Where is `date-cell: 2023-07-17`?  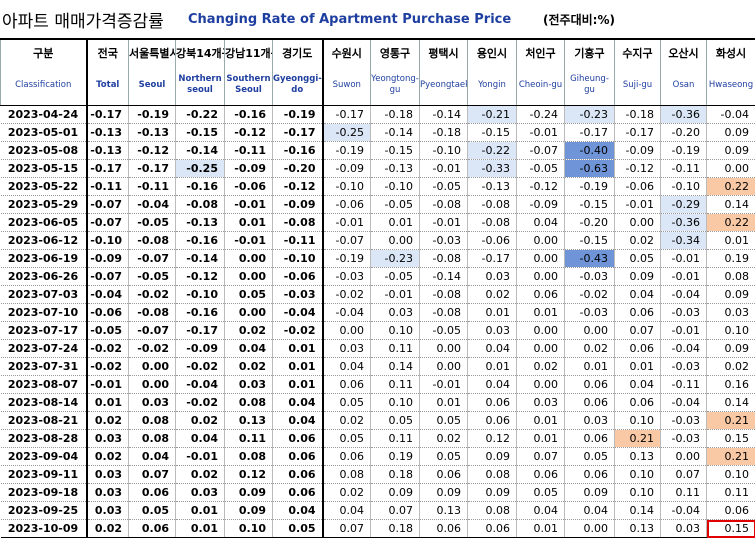
date-cell: 2023-07-17 is located at coordinates (44, 330).